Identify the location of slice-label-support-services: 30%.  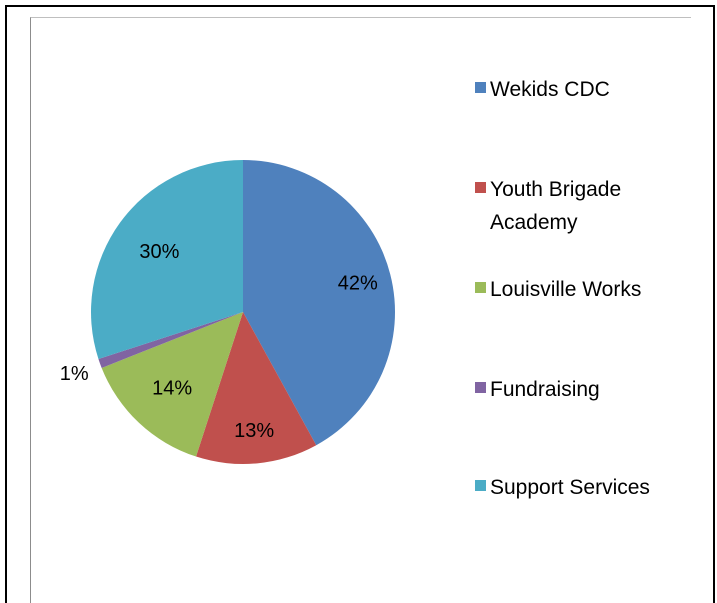
(159, 252).